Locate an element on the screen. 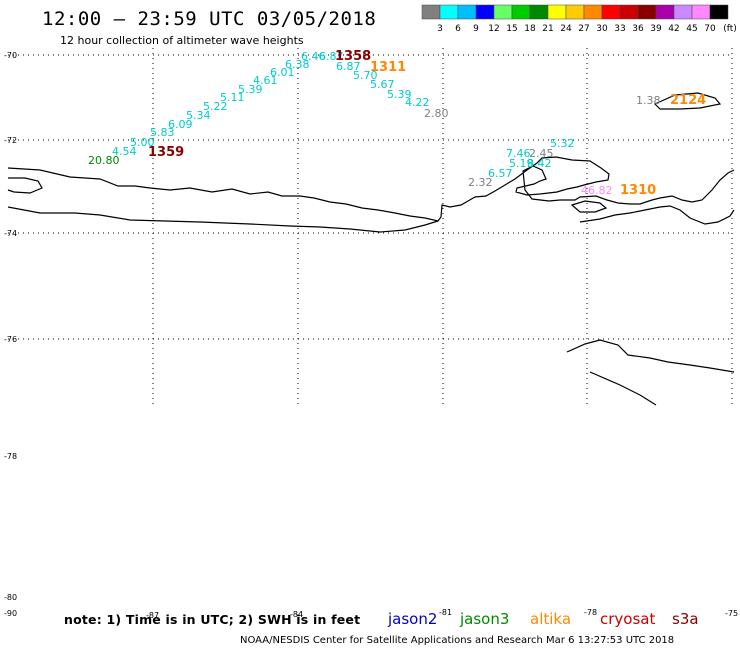  pass-time-label: 1358 is located at coordinates (353, 56).